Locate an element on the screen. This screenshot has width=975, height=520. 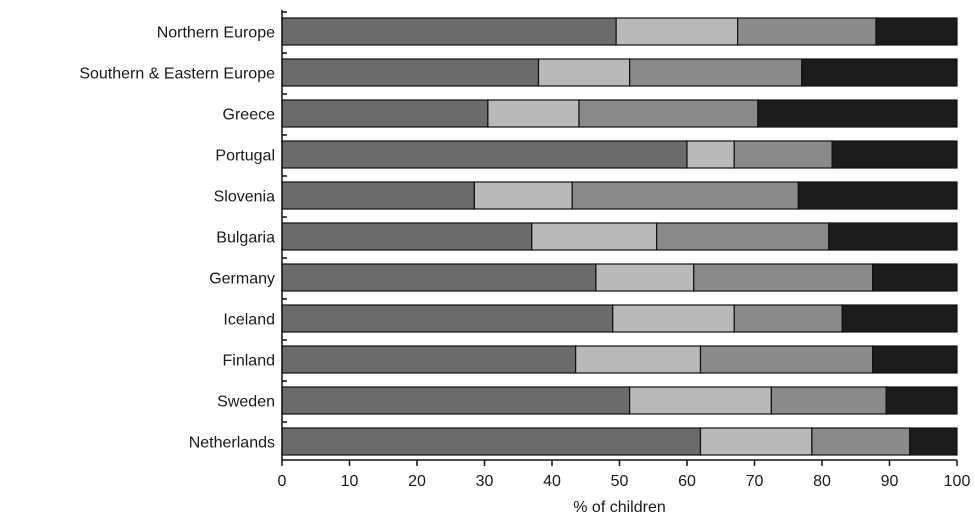
x-tick-label: 0 is located at coordinates (282, 481).